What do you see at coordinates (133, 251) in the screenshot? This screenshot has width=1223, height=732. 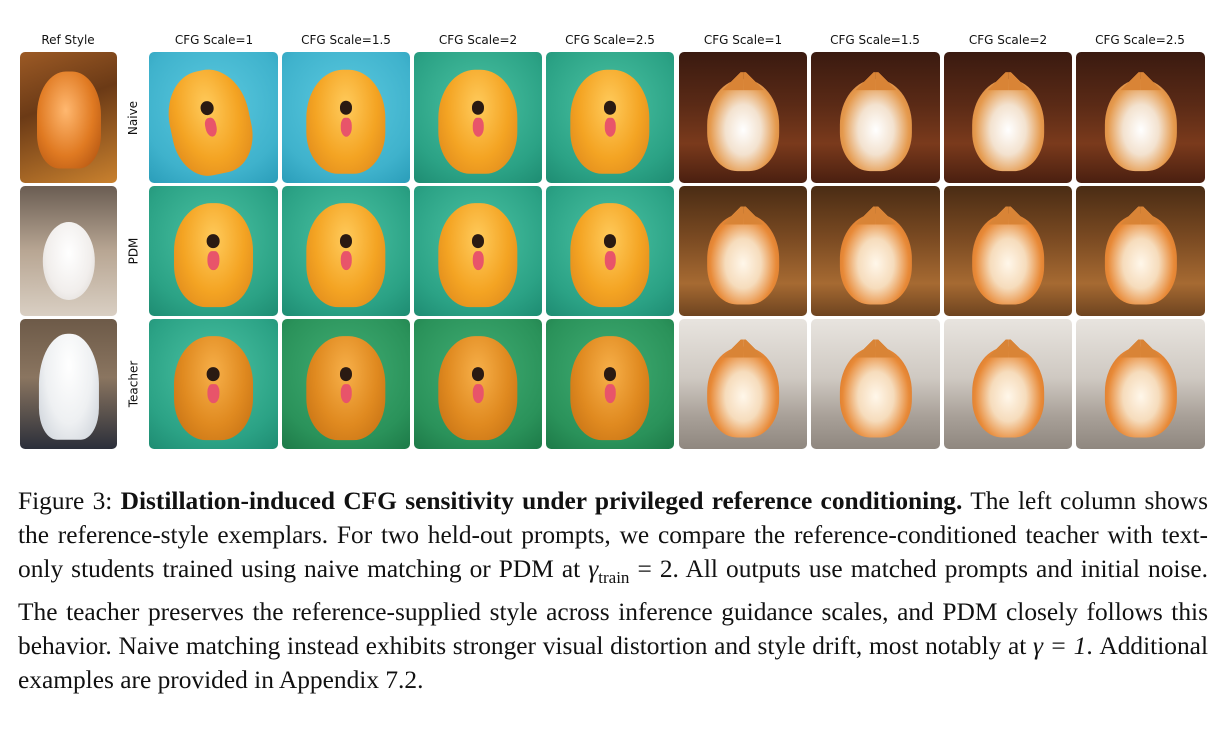 I see `row-label-pdm: PDM` at bounding box center [133, 251].